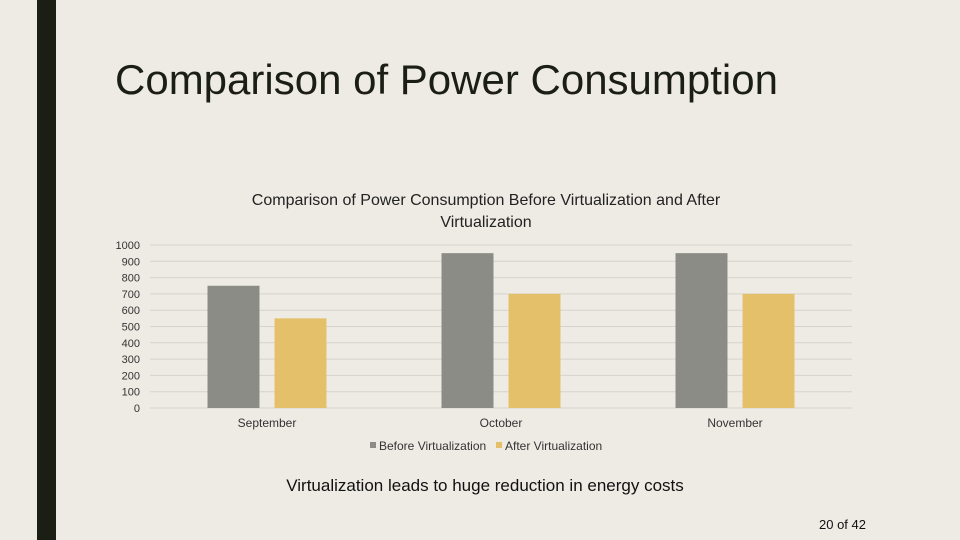 The height and width of the screenshot is (540, 960). What do you see at coordinates (131, 328) in the screenshot?
I see `y-tick-label: 500` at bounding box center [131, 328].